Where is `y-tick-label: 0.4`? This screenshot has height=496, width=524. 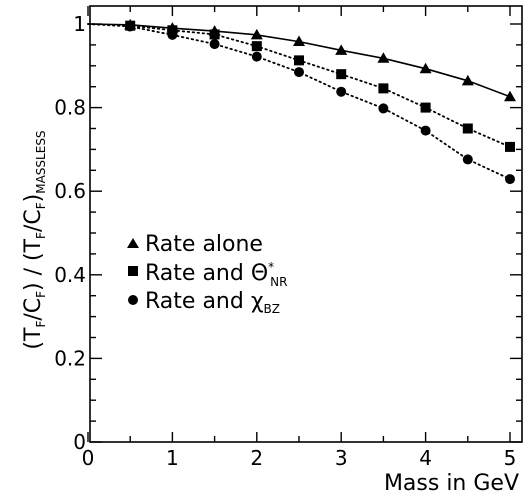
y-tick-label: 0.4 is located at coordinates (70, 275).